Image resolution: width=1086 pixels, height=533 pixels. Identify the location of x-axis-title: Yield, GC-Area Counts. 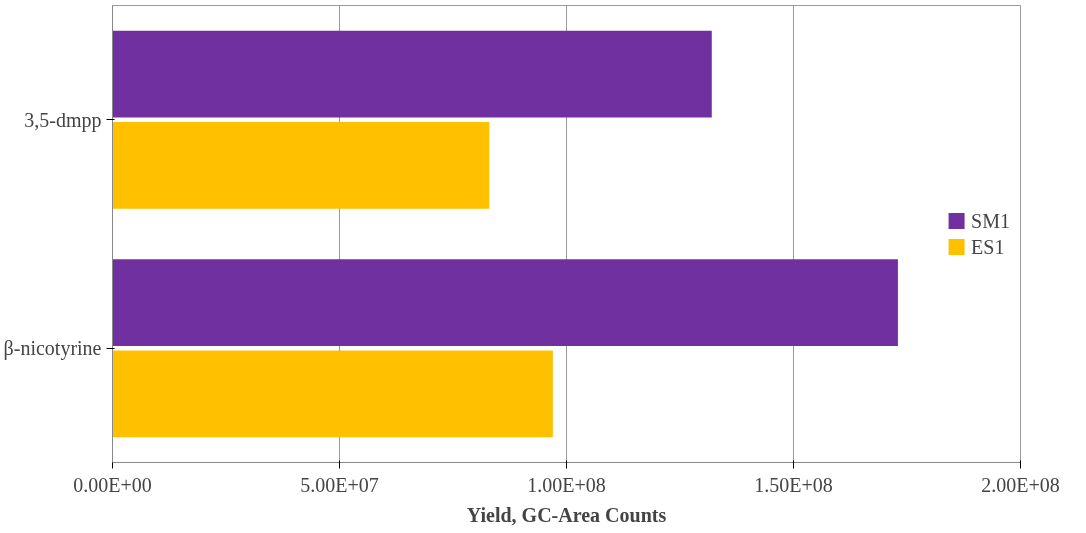
(566, 514).